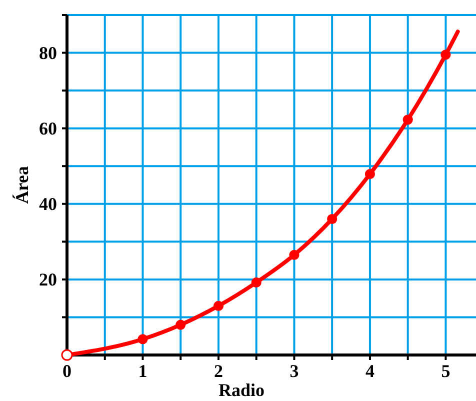 The width and height of the screenshot is (476, 401). I want to click on x-tick-label: 0, so click(67, 371).